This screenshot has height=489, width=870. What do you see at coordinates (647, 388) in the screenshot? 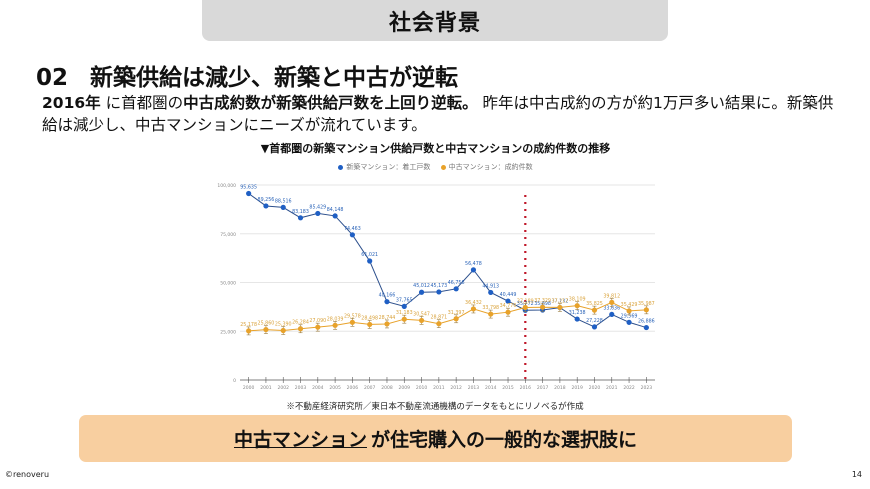
I see `x-tick-label: 2023` at bounding box center [647, 388].